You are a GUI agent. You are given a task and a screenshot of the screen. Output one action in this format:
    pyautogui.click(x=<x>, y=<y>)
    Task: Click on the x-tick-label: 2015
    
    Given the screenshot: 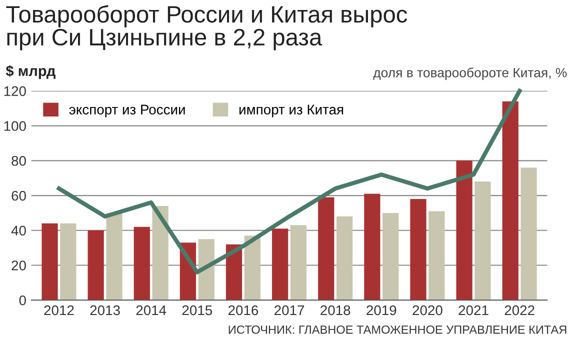 What is the action you would take?
    pyautogui.click(x=197, y=310)
    